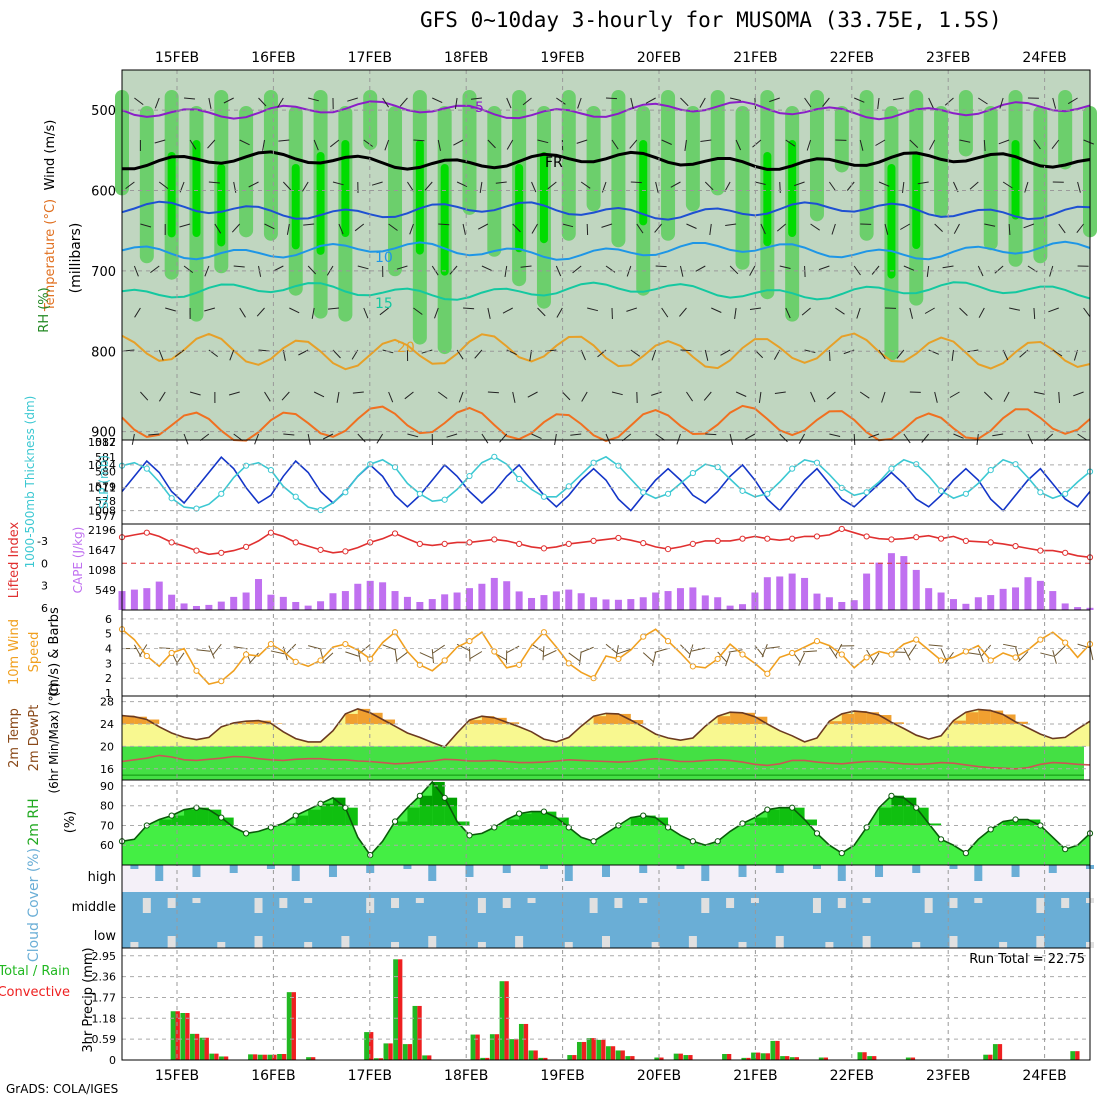 The height and width of the screenshot is (1100, 1100). What do you see at coordinates (554, 163) in the screenshot?
I see `contour-label: FR` at bounding box center [554, 163].